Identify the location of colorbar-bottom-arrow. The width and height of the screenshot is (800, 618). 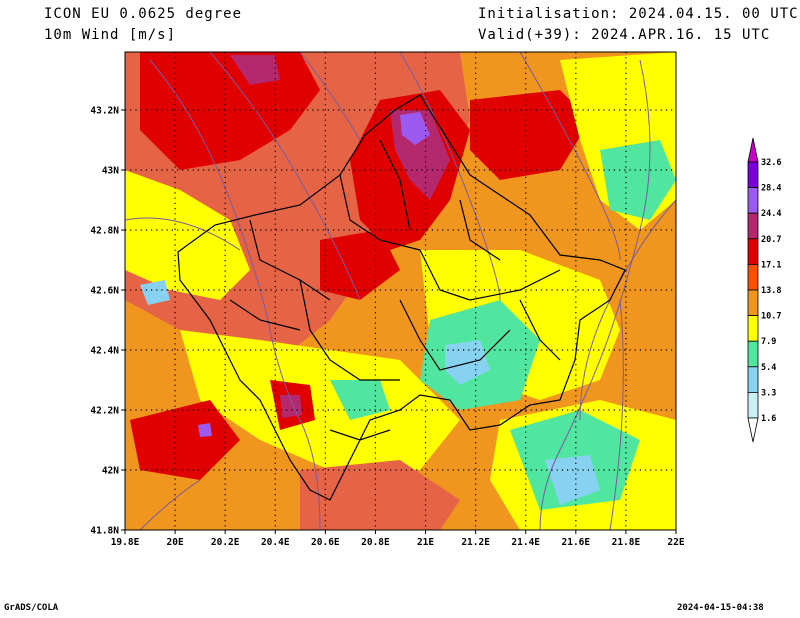
(753, 430).